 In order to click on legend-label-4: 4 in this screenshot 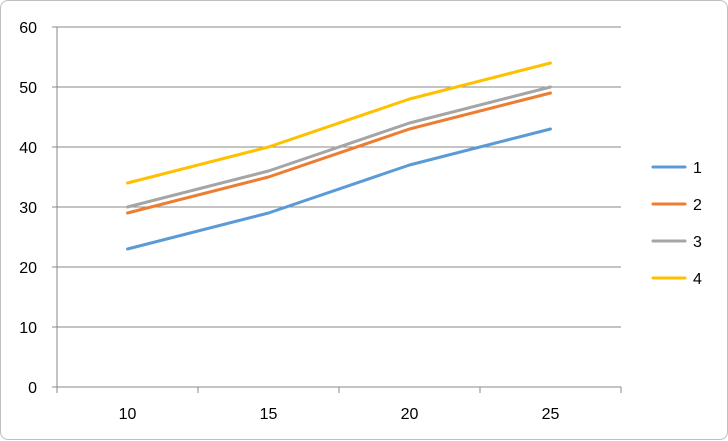, I will do `click(697, 279)`.